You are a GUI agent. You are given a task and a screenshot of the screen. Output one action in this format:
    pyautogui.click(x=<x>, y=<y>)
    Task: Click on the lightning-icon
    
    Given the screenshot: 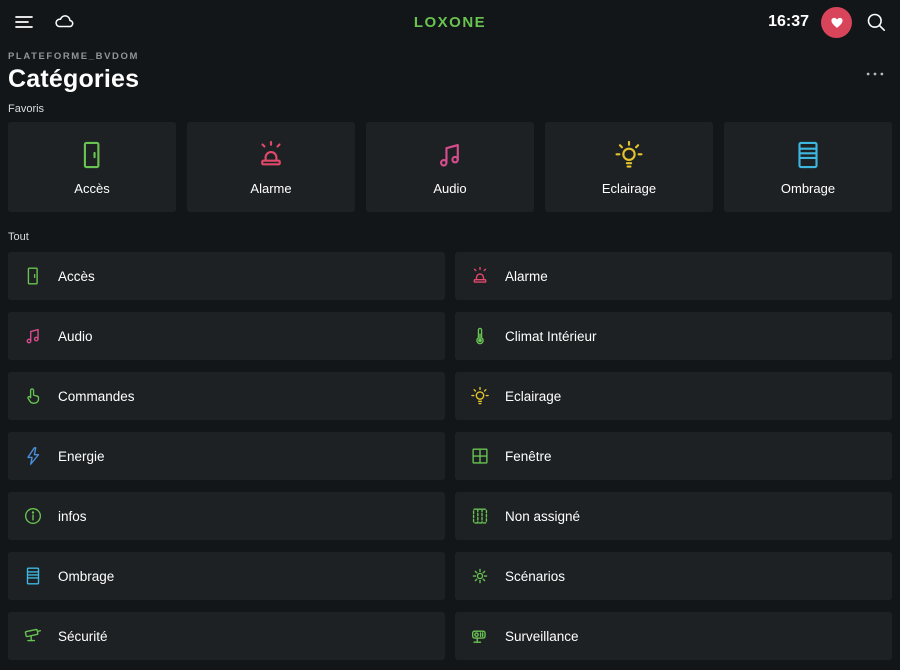 What is the action you would take?
    pyautogui.click(x=33, y=456)
    